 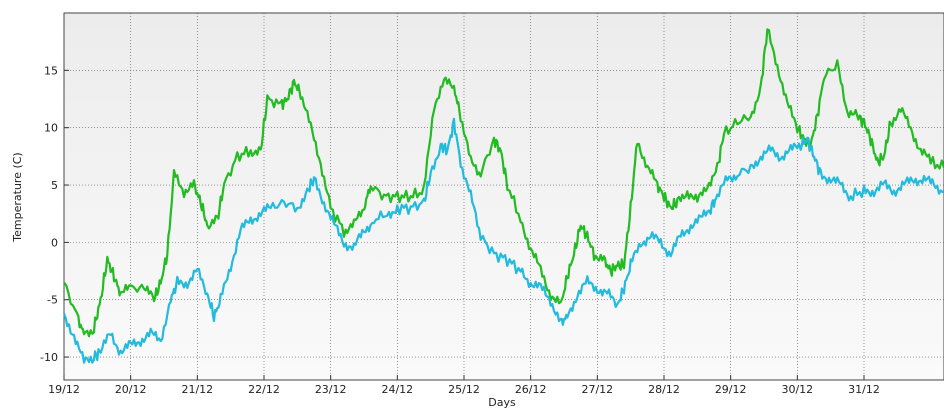 What do you see at coordinates (331, 389) in the screenshot?
I see `x-tick-label: 23/12` at bounding box center [331, 389].